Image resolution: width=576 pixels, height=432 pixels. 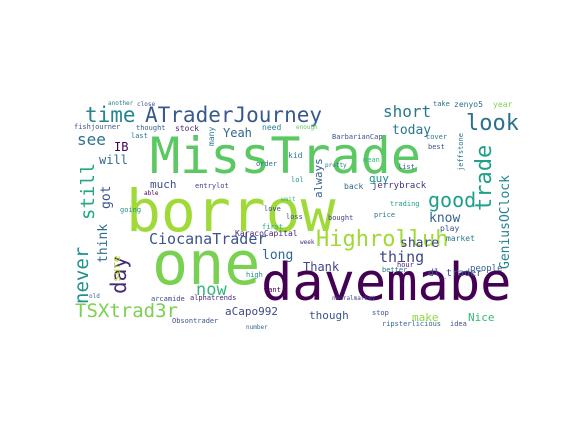 I want to click on word-highrolluh: Highrolluh, so click(x=382, y=239).